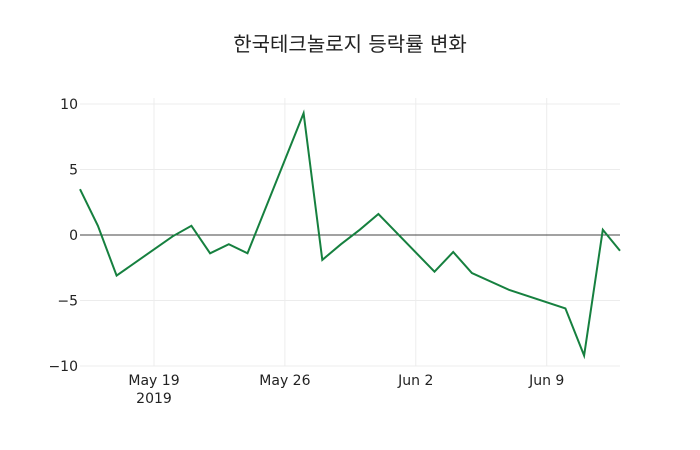 The image size is (700, 450). What do you see at coordinates (69, 105) in the screenshot?
I see `y-tick-label: 10` at bounding box center [69, 105].